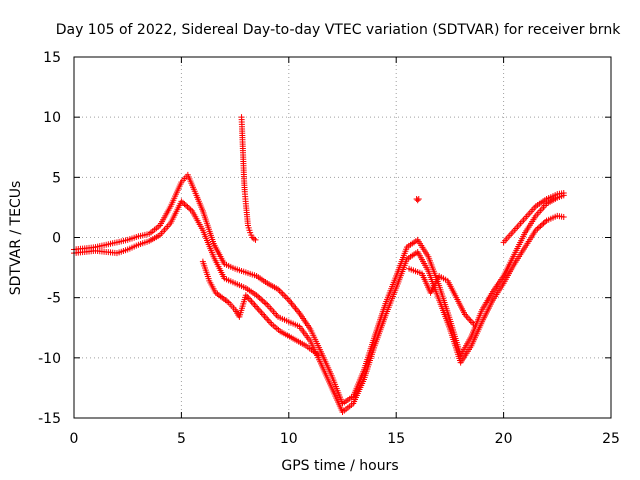 The width and height of the screenshot is (640, 480). I want to click on y-tick-label: -5, so click(54, 299).